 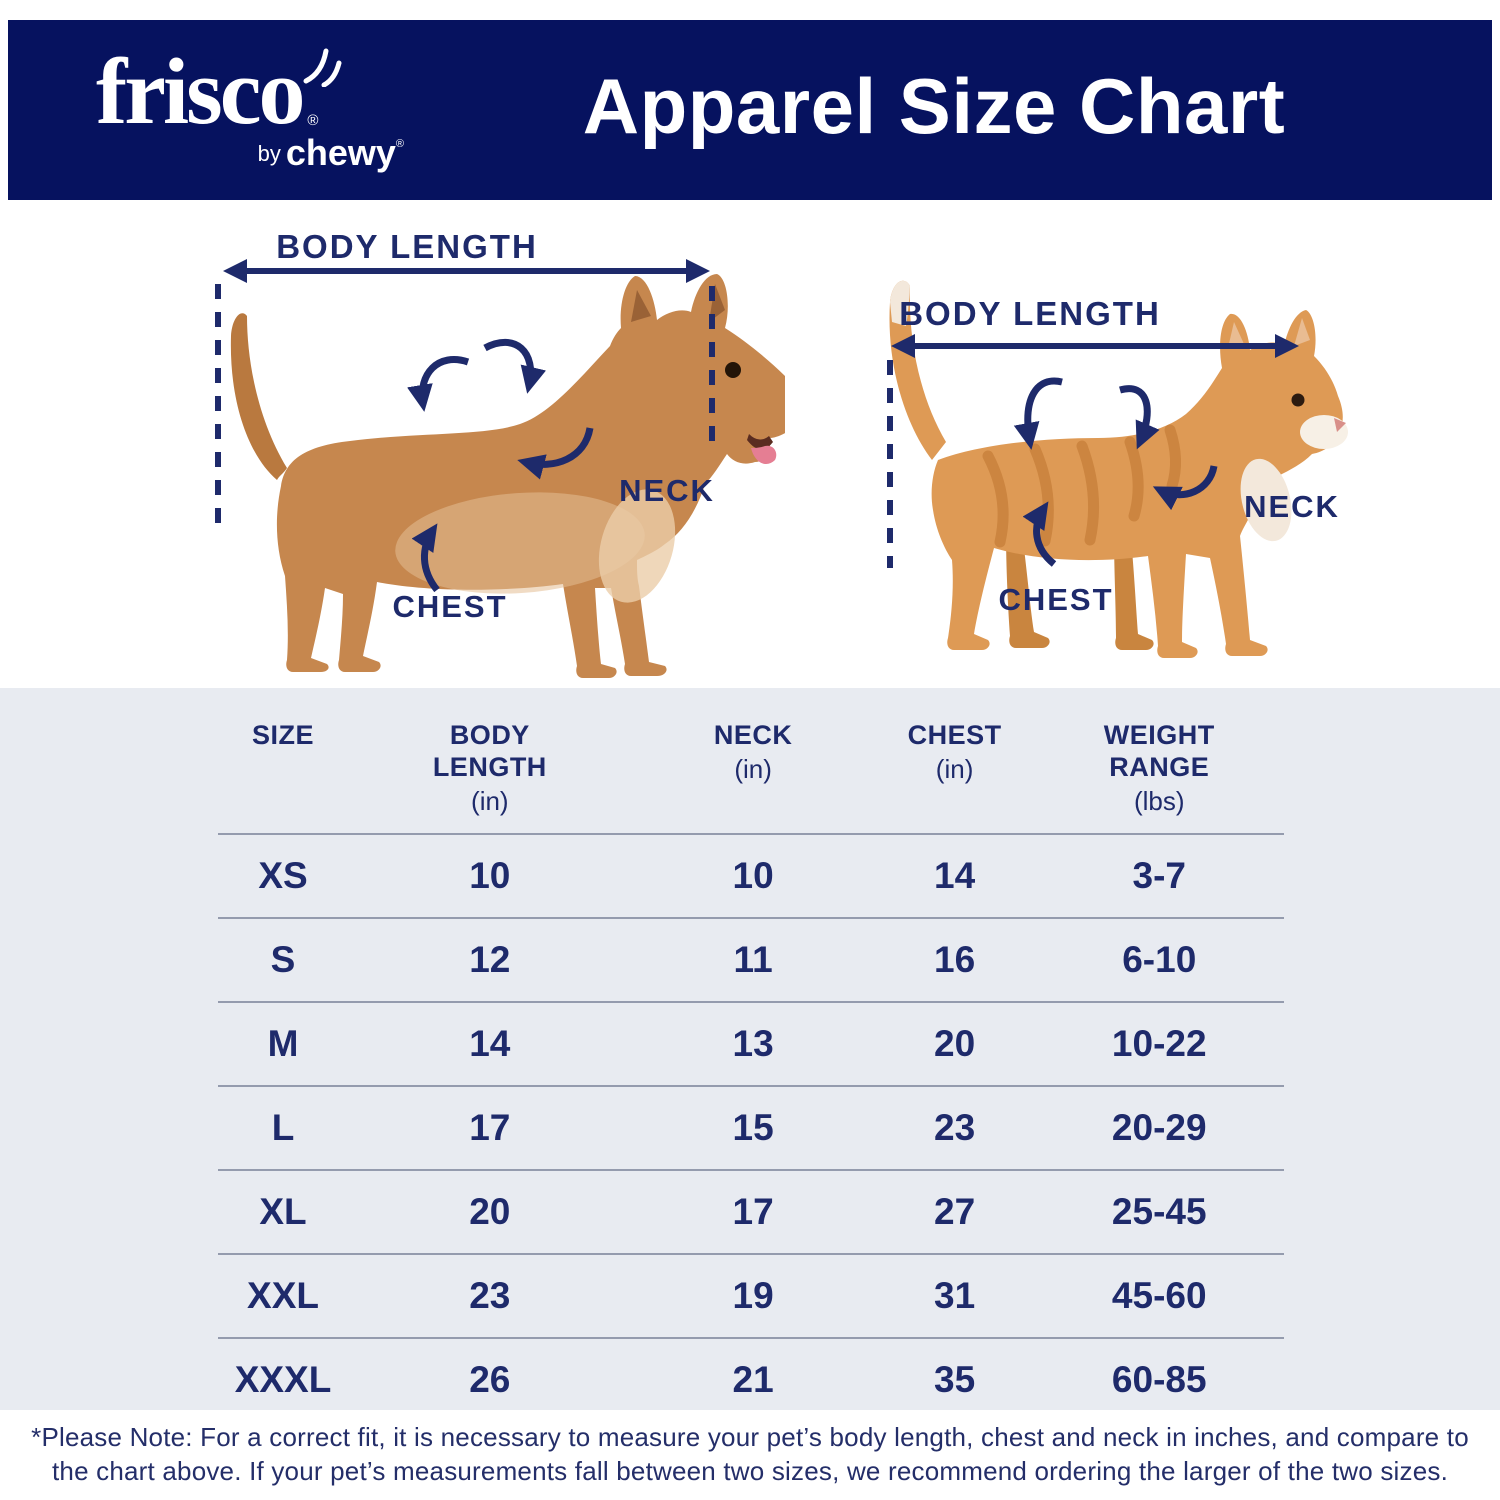 I want to click on value-cell: 19, so click(x=753, y=1295).